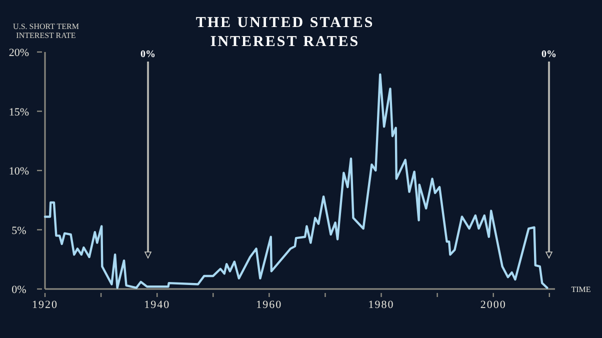 The height and width of the screenshot is (338, 602). What do you see at coordinates (19, 53) in the screenshot?
I see `y-tick-label: 20%` at bounding box center [19, 53].